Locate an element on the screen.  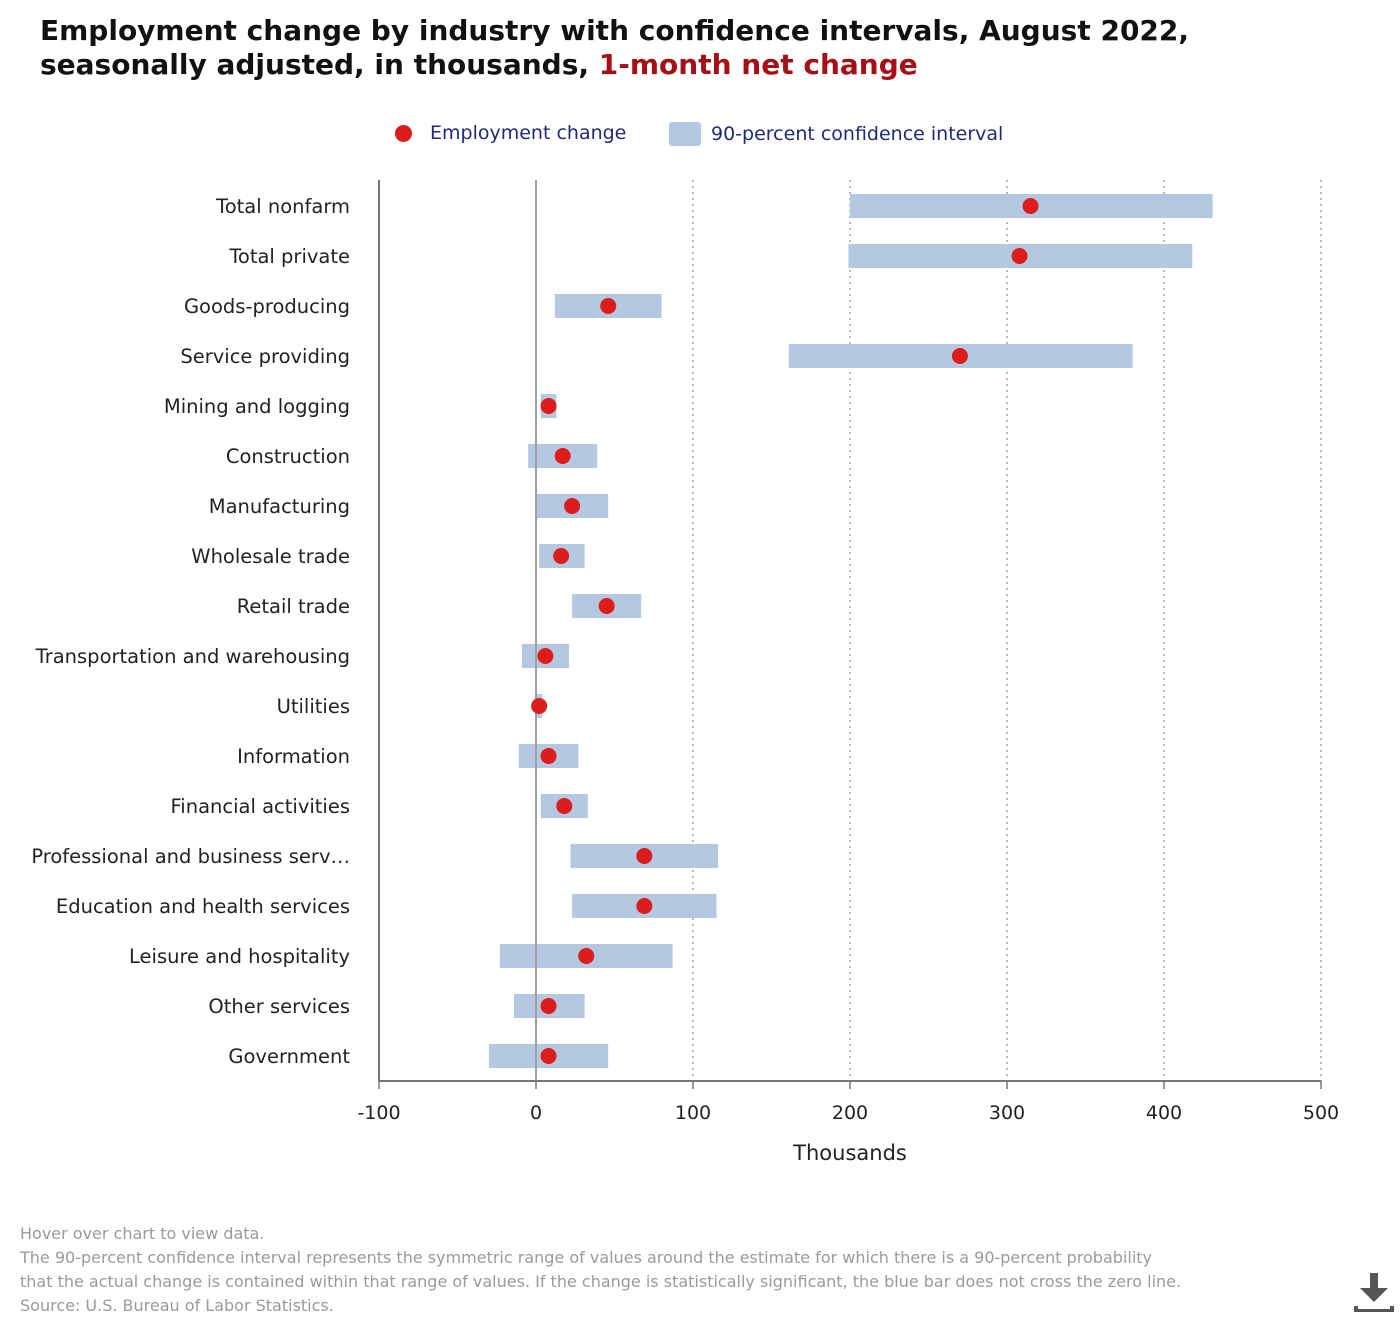
x-tick-label: 400 is located at coordinates (1164, 1113).